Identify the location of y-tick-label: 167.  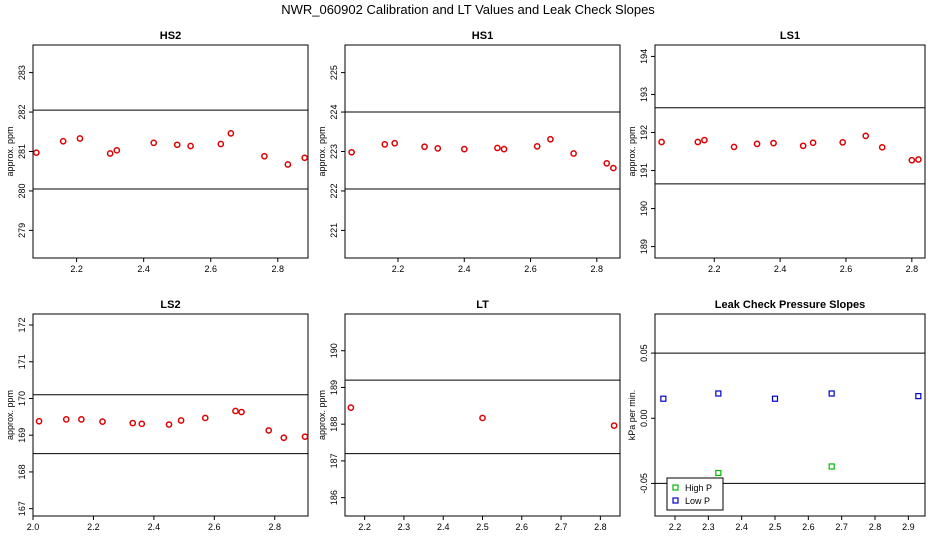
(22, 508).